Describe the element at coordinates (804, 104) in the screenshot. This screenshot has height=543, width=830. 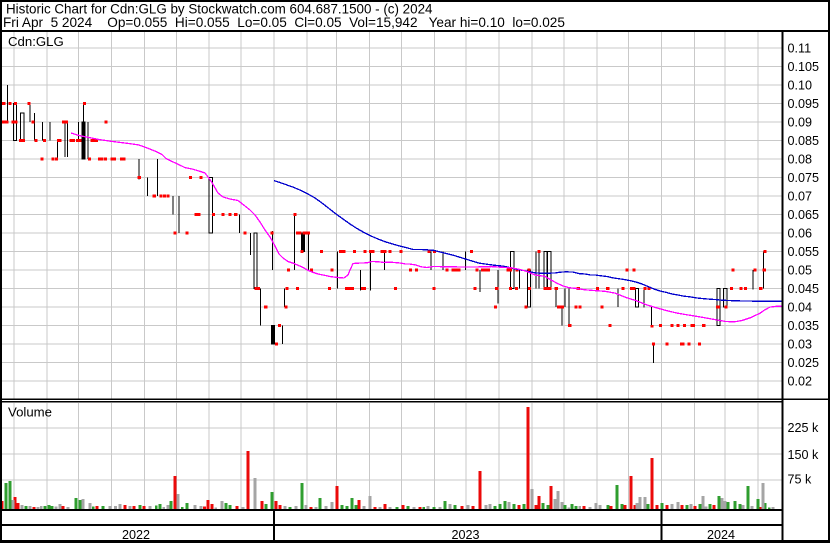
I see `svg-text: 0.095` at that location.